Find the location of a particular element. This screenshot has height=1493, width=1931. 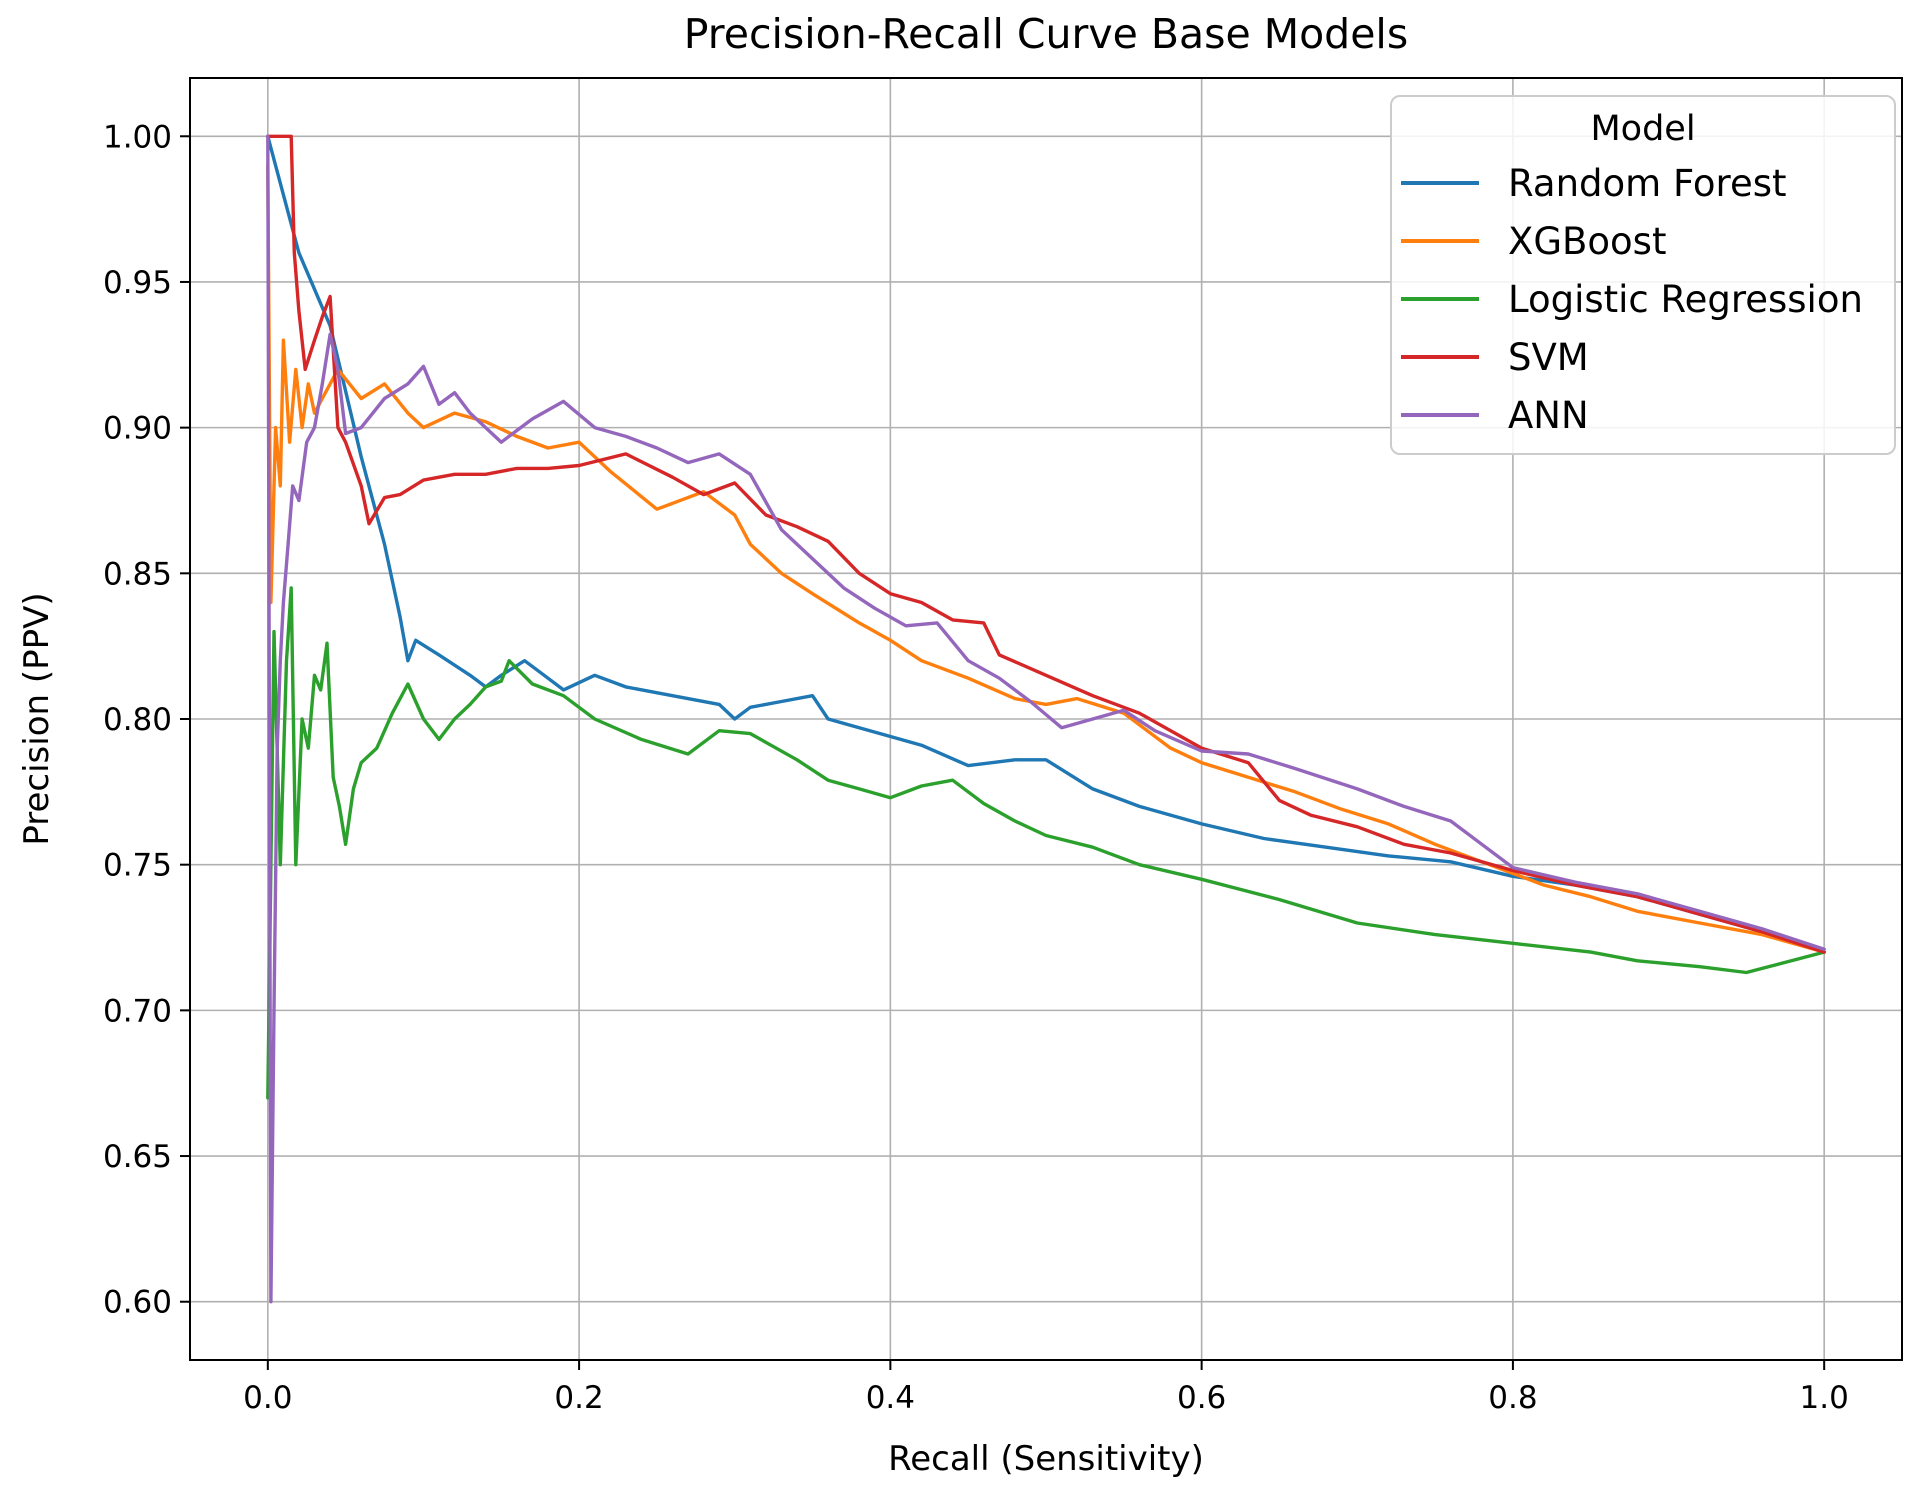

y-tick-label: 0.70 is located at coordinates (137, 1011).